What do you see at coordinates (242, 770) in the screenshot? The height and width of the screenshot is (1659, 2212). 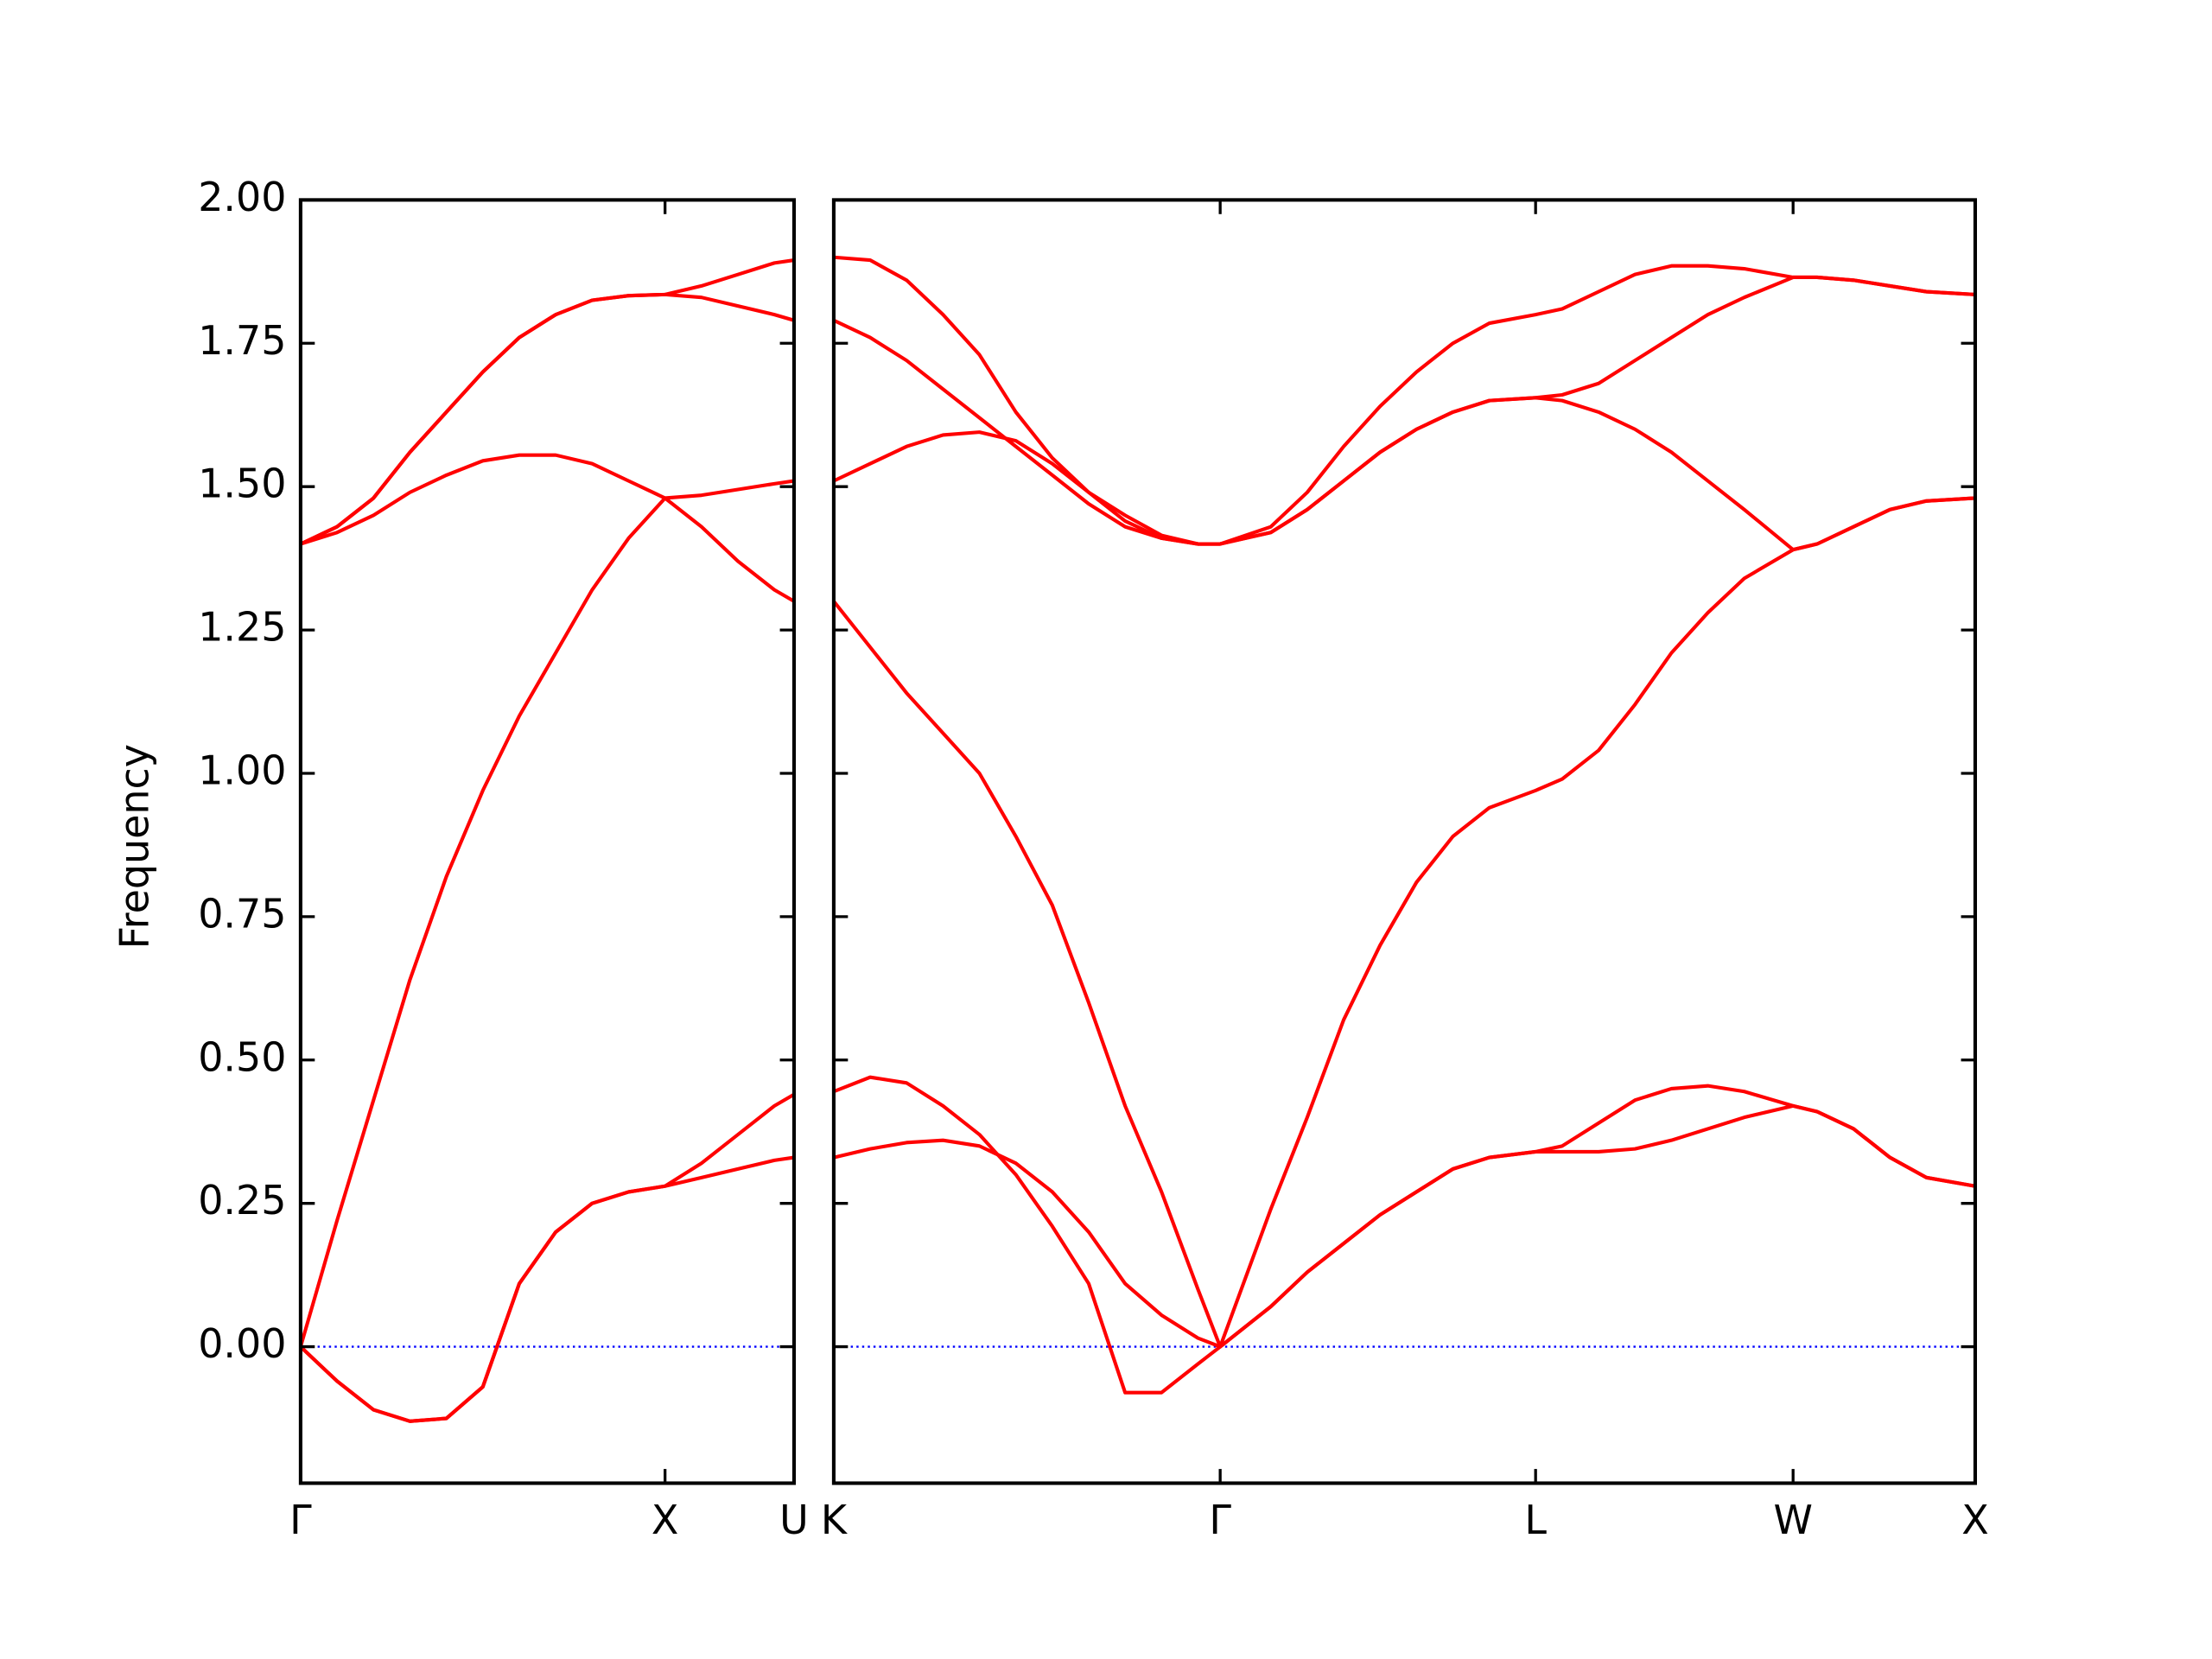 I see `y-tick-label: 1.00` at bounding box center [242, 770].